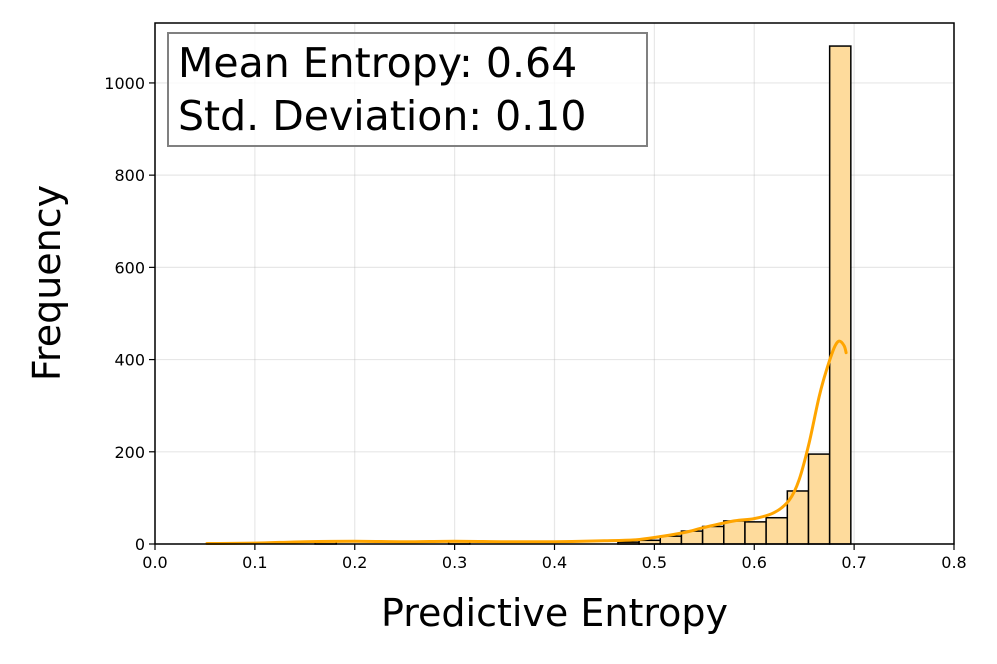  What do you see at coordinates (254, 562) in the screenshot?
I see `x-tick-label: 0.1` at bounding box center [254, 562].